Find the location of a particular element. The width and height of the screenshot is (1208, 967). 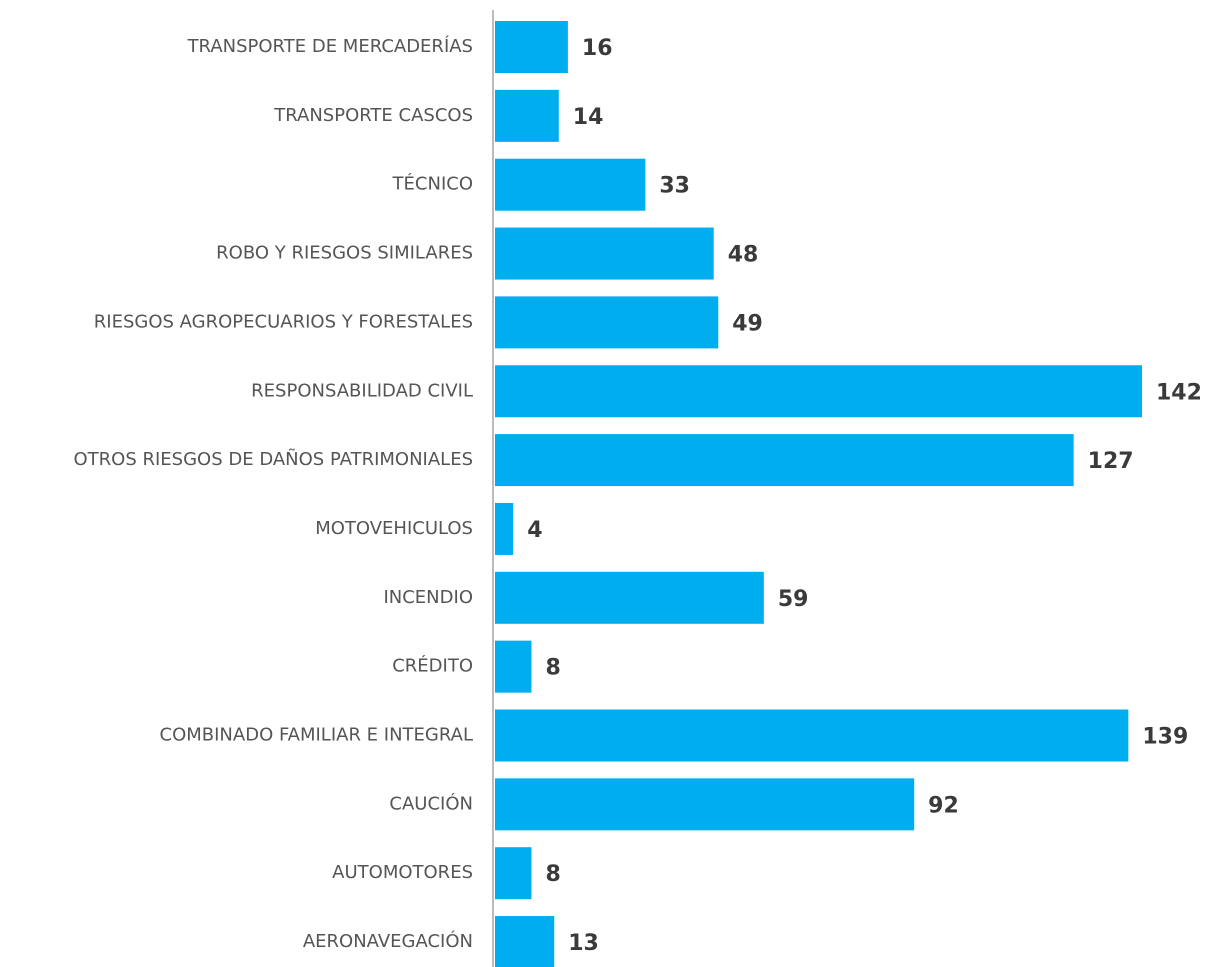

category-label: AERONAVEGACIÓN is located at coordinates (388, 941).